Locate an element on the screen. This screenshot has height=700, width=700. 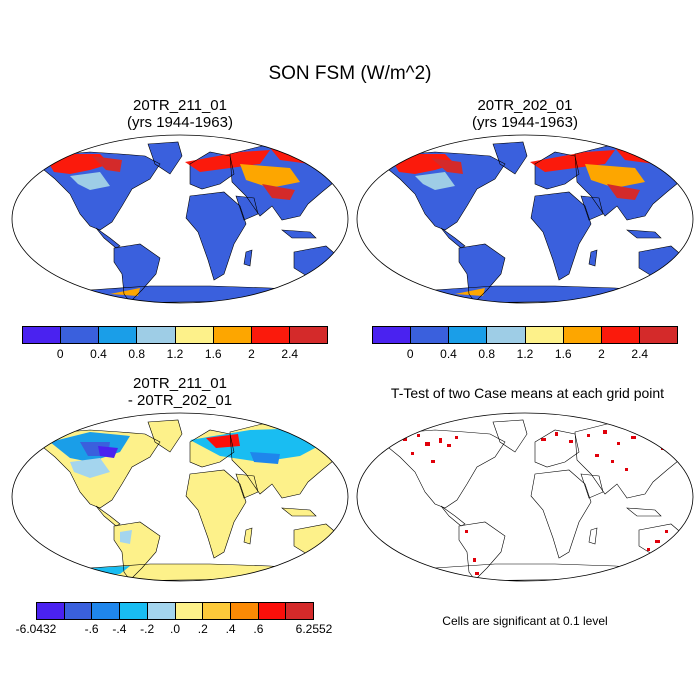
colorbar-labels-bottom-left: -6.0432 -.6 -.4 -.2 .0 .2 .4 .6 6.2552 is located at coordinates (174, 630).